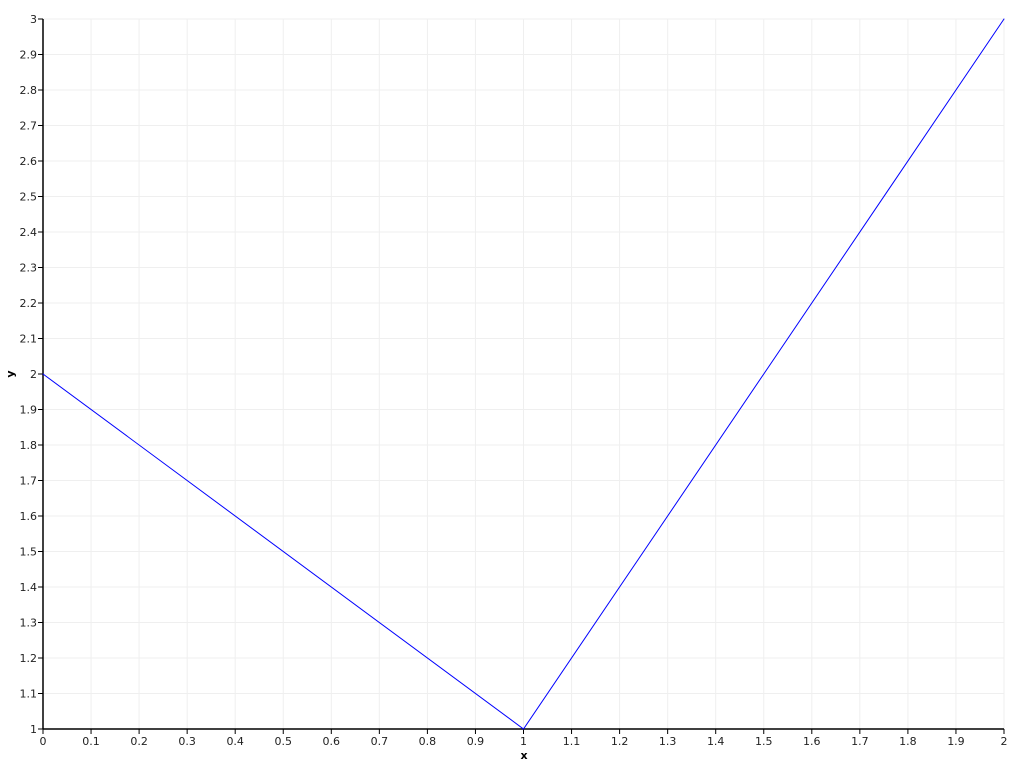  I want to click on x-tick-label: 2, so click(1004, 741).